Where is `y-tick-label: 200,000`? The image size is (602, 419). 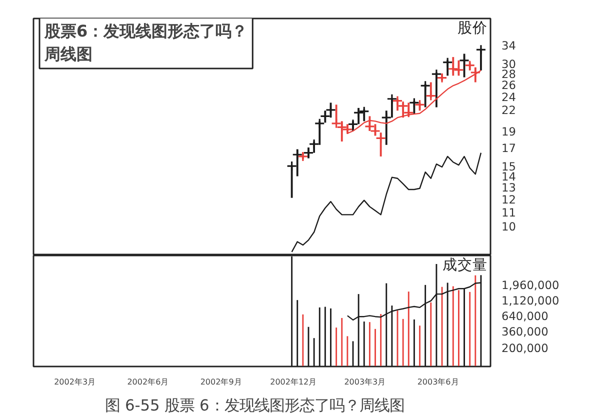 y-tick-label: 200,000 is located at coordinates (525, 347).